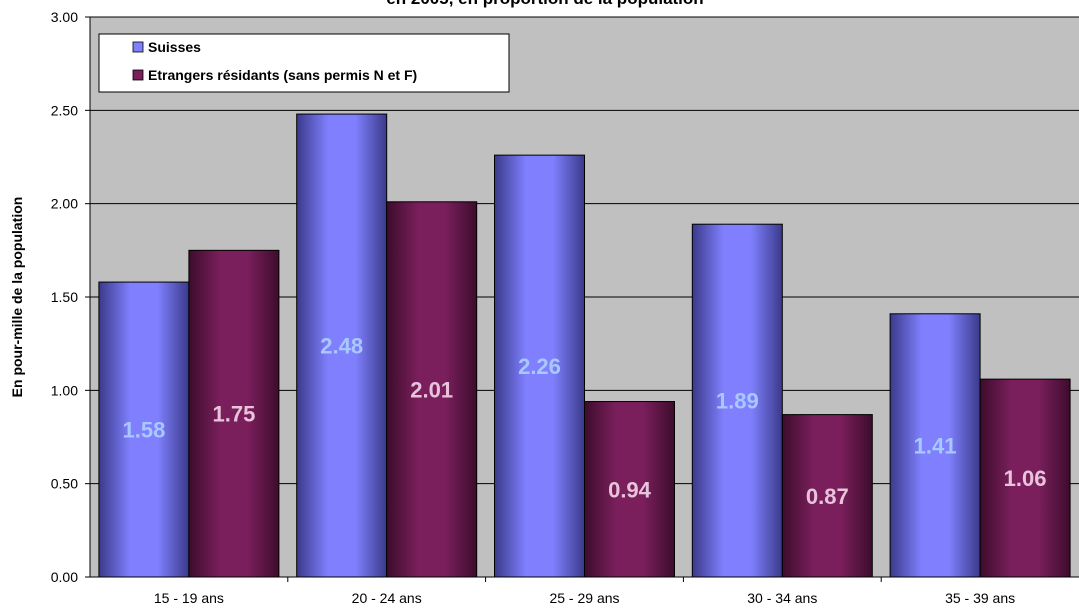  I want to click on data-label: 1.58, so click(143, 430).